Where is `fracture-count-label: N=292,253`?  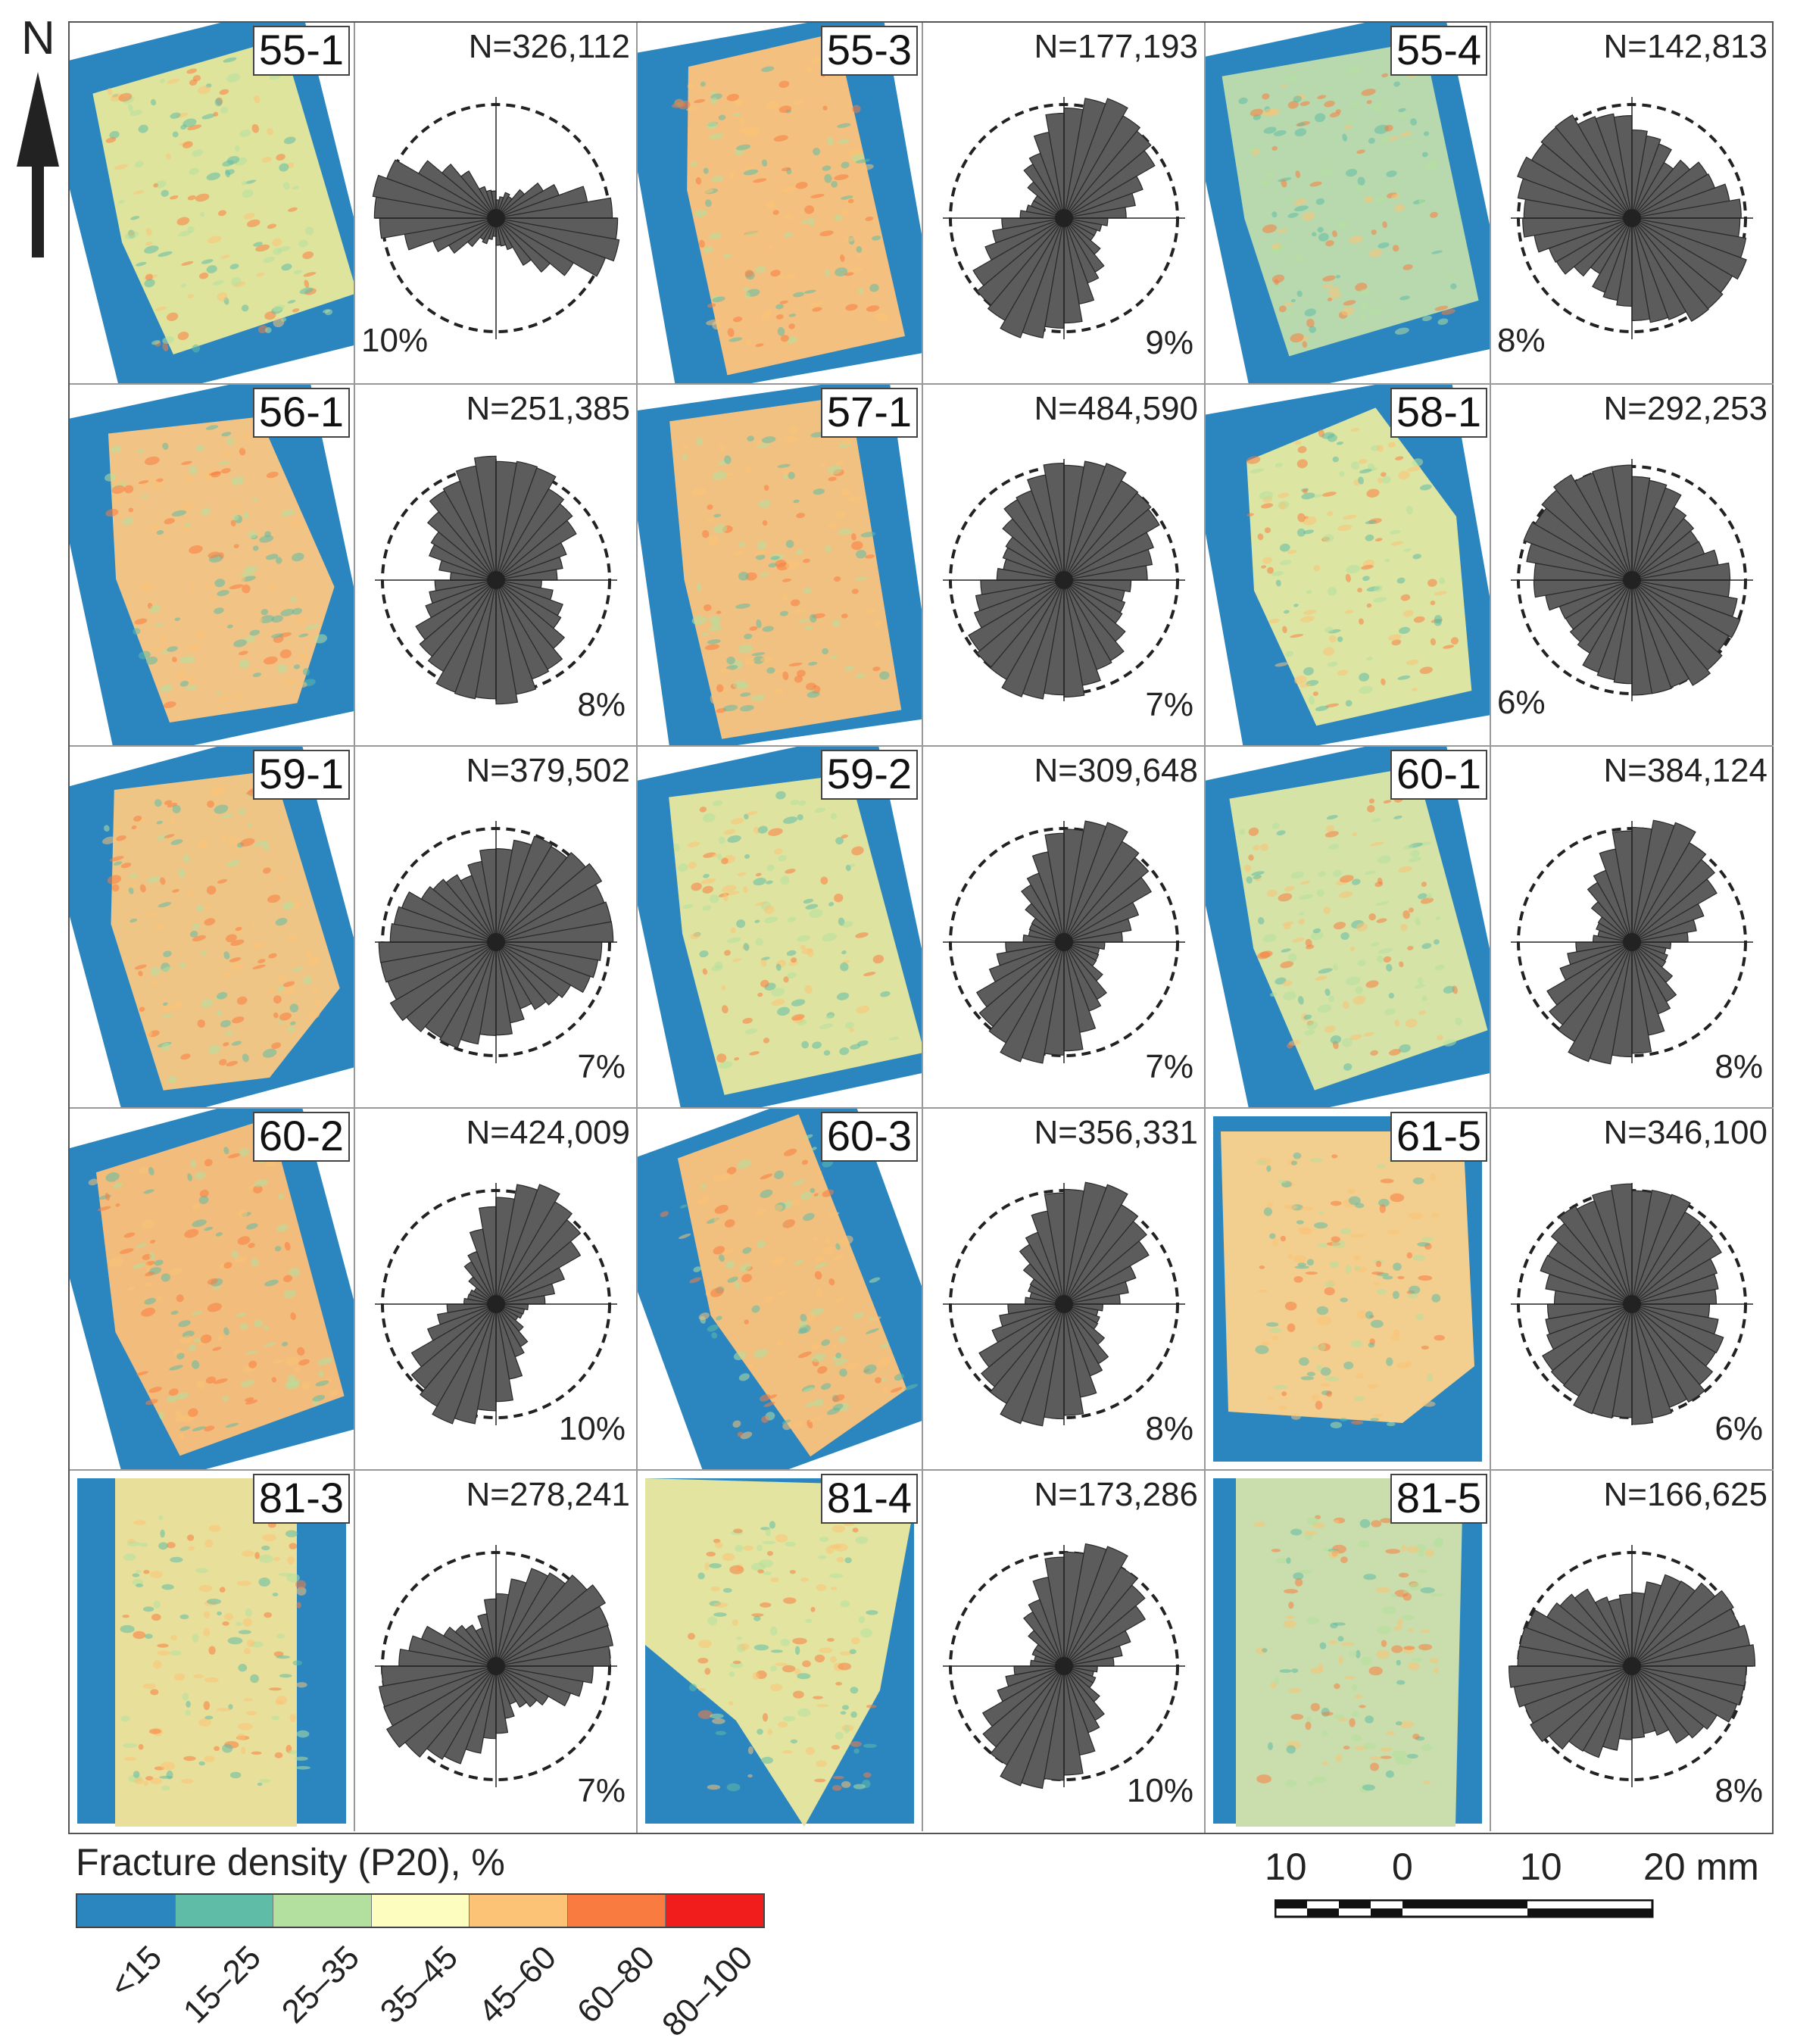 fracture-count-label: N=292,253 is located at coordinates (1685, 408).